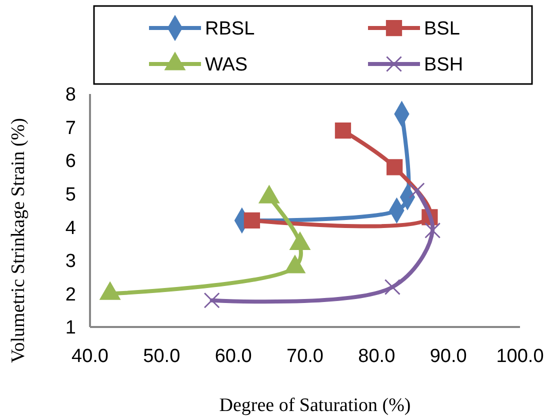 This screenshot has width=555, height=419. What do you see at coordinates (230, 29) in the screenshot?
I see `legend-label: RBSL` at bounding box center [230, 29].